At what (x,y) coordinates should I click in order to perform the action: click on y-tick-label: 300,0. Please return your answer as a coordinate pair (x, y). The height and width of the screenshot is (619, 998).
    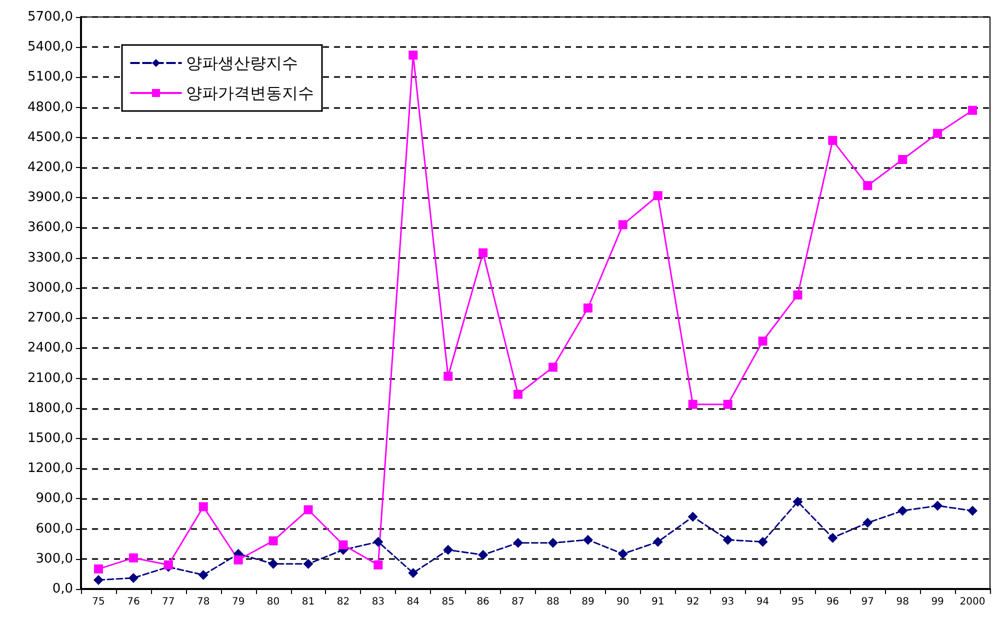
    Looking at the image, I should click on (54, 558).